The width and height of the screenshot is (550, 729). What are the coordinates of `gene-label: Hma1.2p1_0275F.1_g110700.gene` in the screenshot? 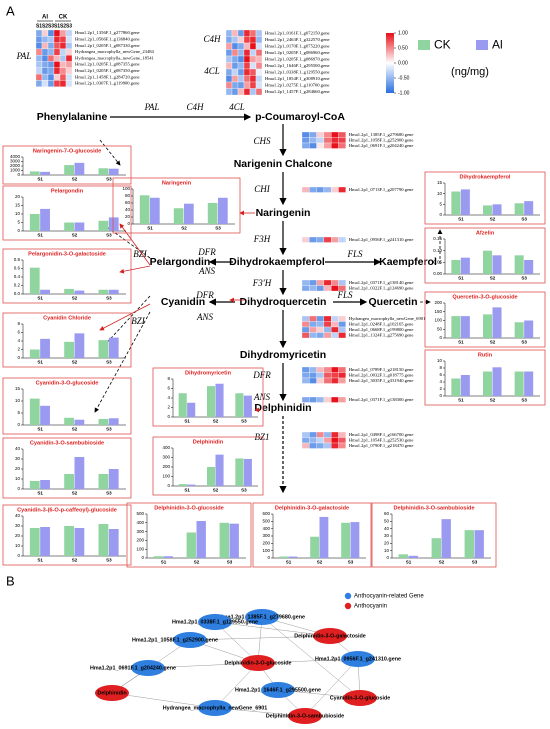 It's located at (297, 84).